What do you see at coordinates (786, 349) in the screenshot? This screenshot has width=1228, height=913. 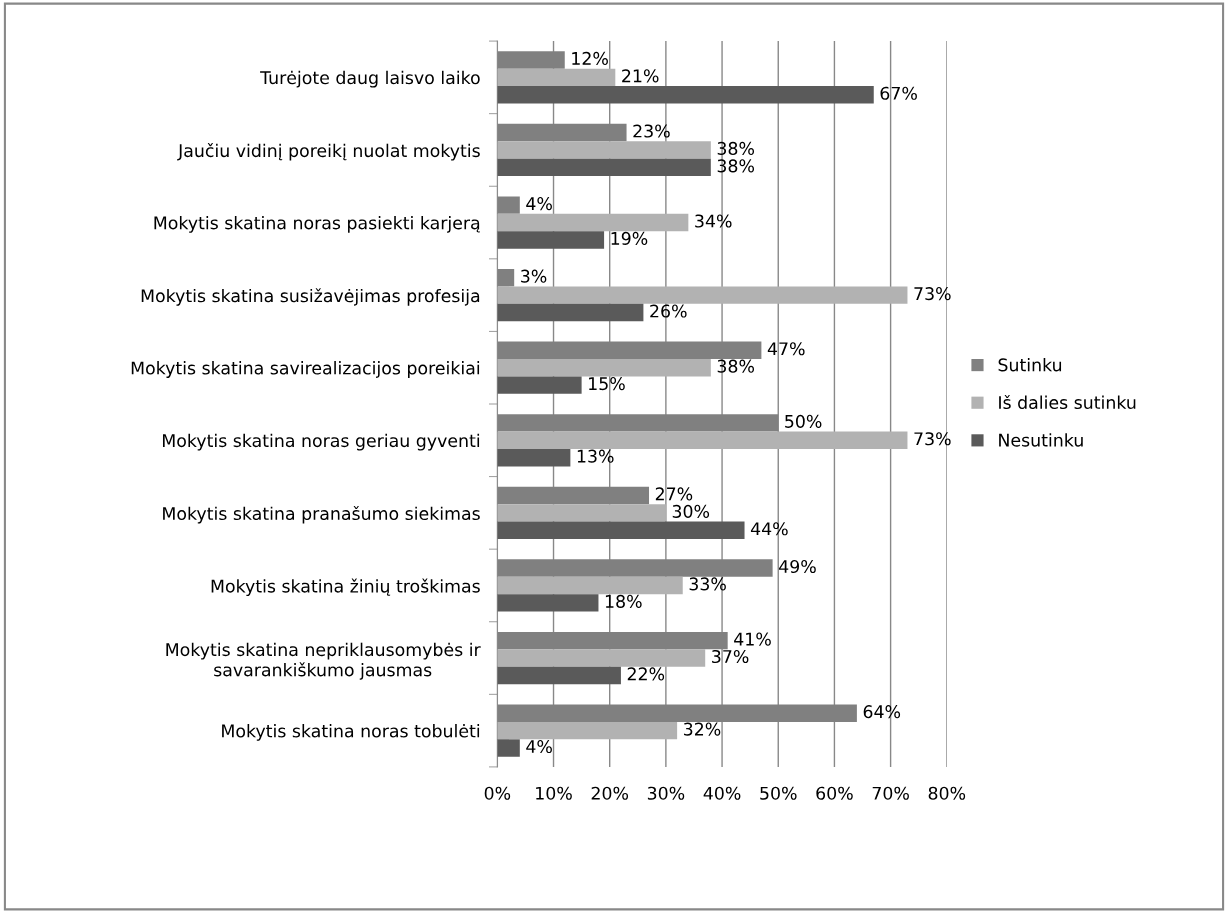 I see `data-label: 47%` at bounding box center [786, 349].